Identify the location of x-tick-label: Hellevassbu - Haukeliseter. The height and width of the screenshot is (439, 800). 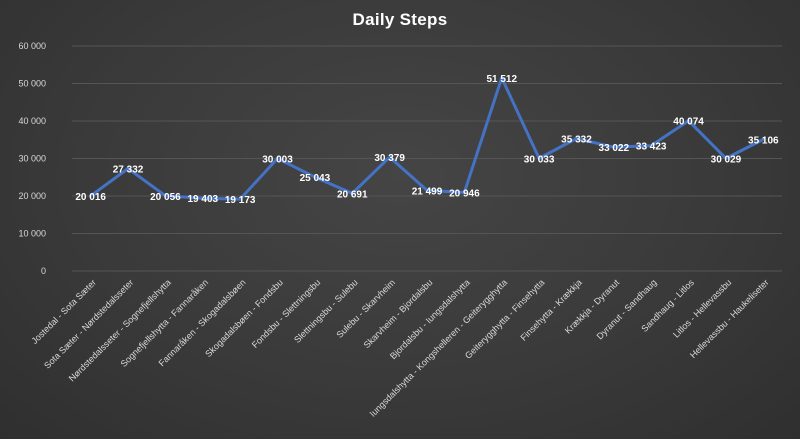
(729, 318).